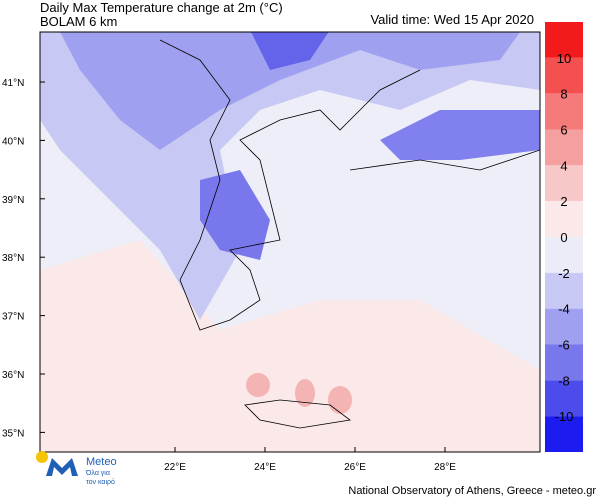 This screenshot has width=600, height=499. Describe the element at coordinates (563, 94) in the screenshot. I see `colorbar-label: 8` at that location.